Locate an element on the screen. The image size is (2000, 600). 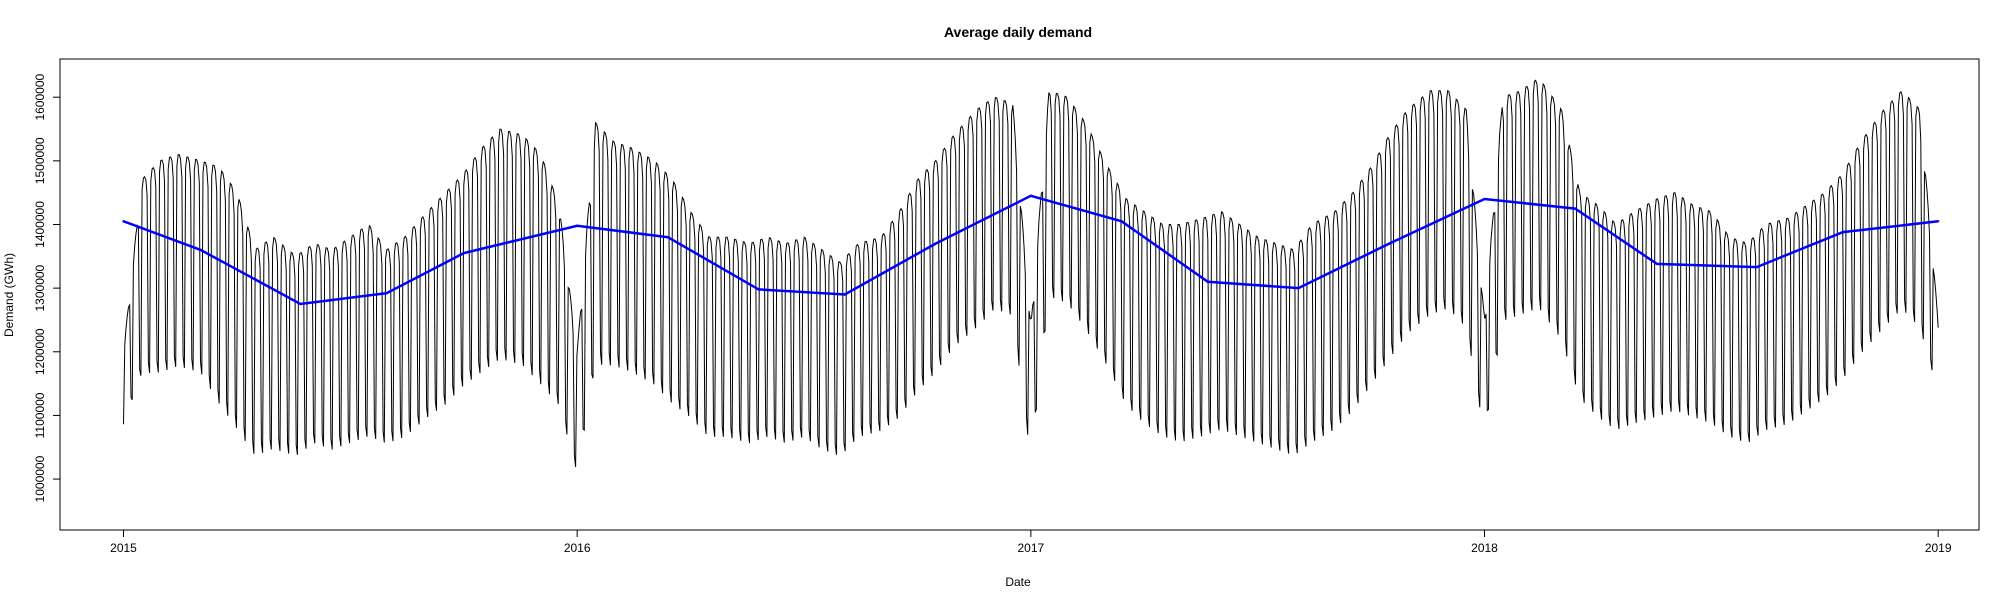
y-tick-label: 1200000 is located at coordinates (40, 351).